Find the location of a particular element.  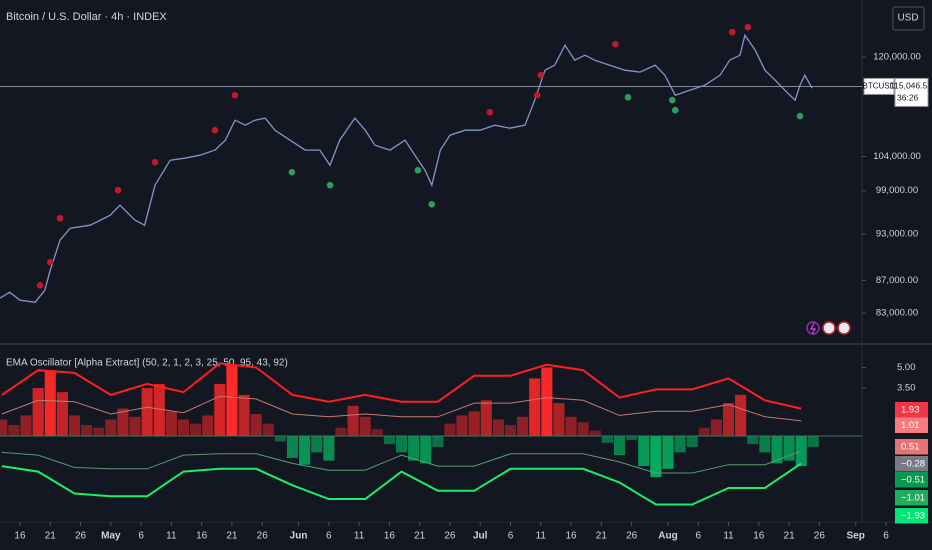

currency-box is located at coordinates (908, 18).